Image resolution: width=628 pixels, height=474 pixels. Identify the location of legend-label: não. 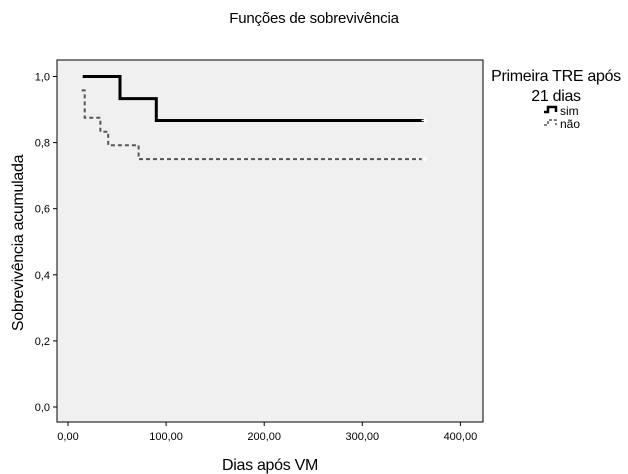
(570, 124).